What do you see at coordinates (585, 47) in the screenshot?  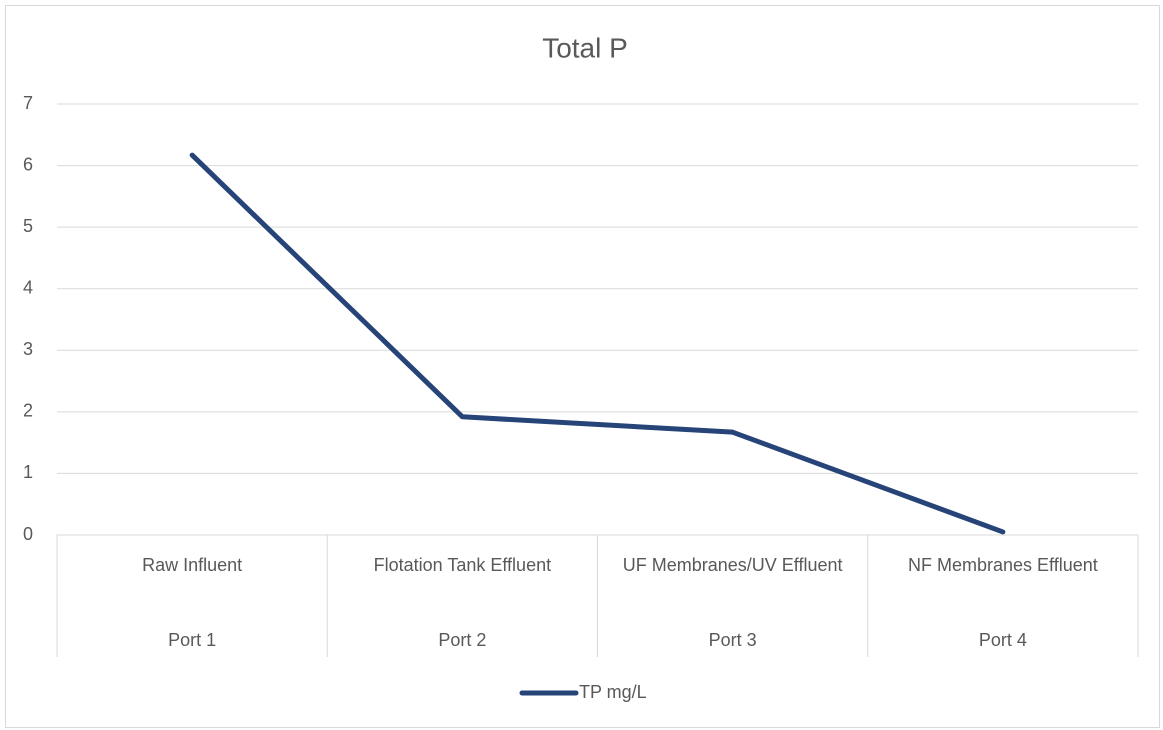 I see `chart-title: Total P` at bounding box center [585, 47].